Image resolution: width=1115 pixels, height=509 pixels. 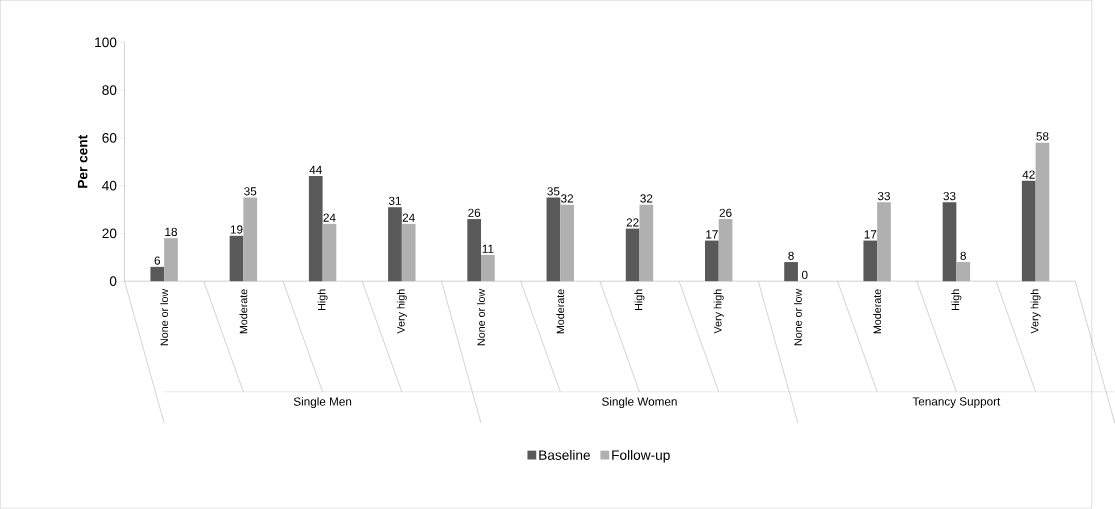 I want to click on data-label: 58, so click(x=1042, y=136).